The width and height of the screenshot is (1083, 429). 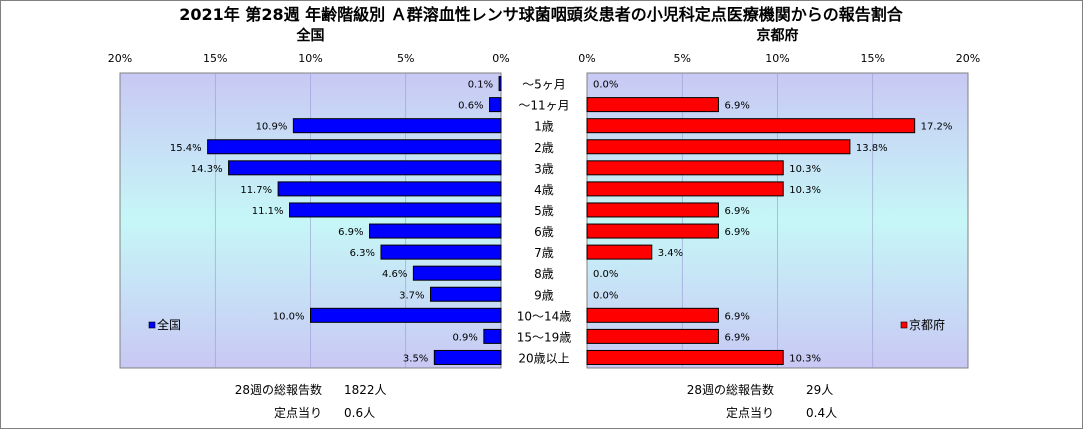 What do you see at coordinates (544, 232) in the screenshot?
I see `category-label: 6歳` at bounding box center [544, 232].